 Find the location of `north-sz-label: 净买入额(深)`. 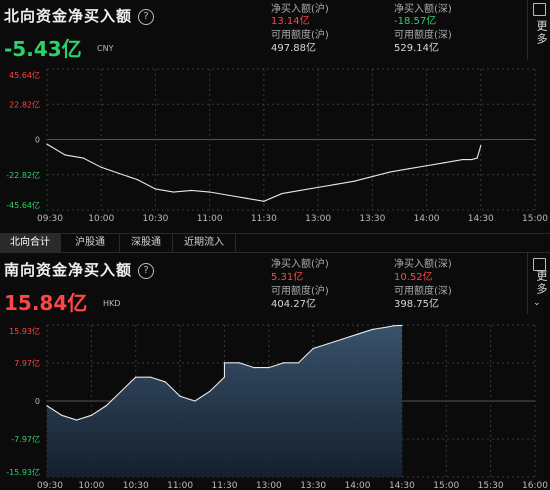

north-sz-label: 净买入额(深) is located at coordinates (423, 9).